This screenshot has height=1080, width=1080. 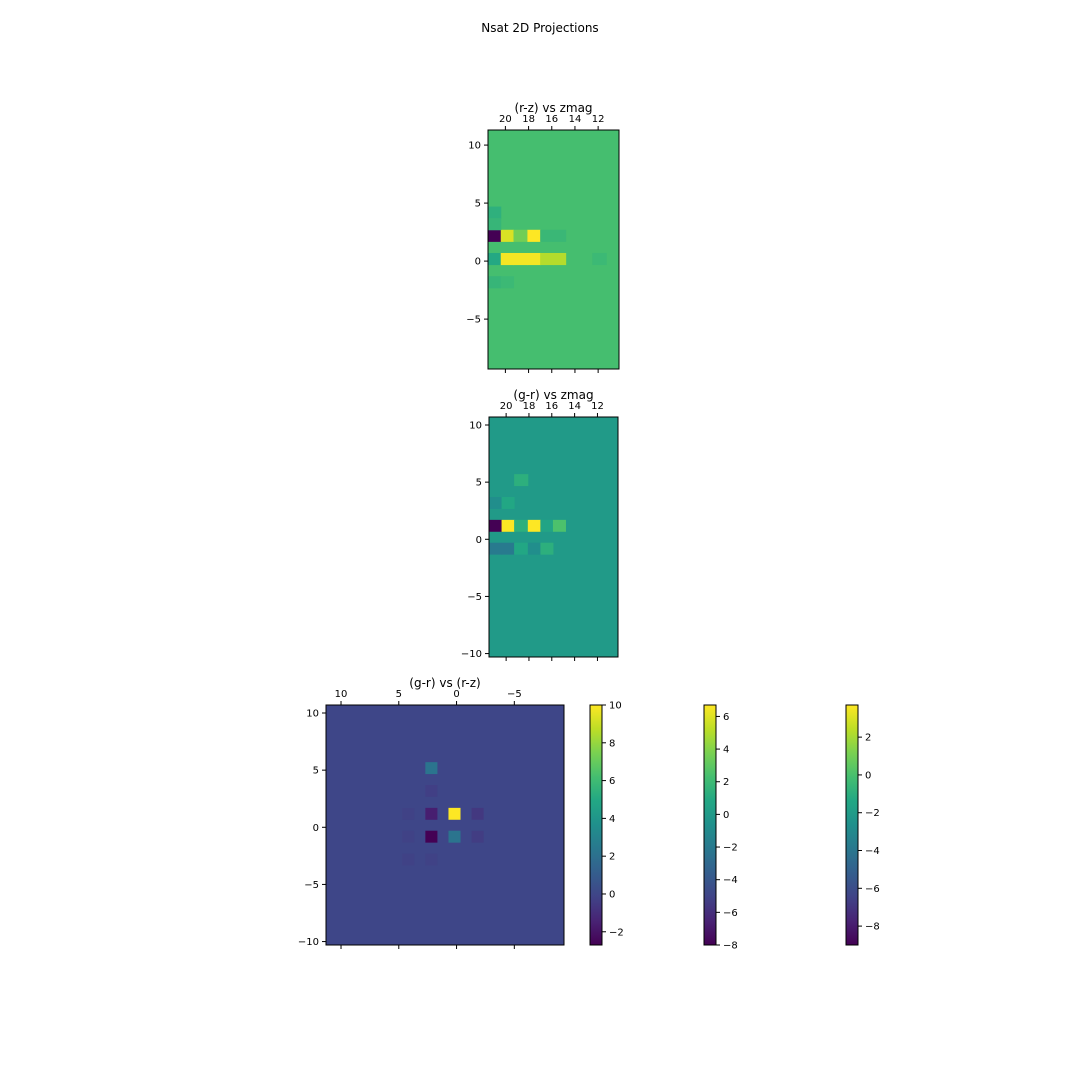 What do you see at coordinates (399, 694) in the screenshot?
I see `x-tick-label: 5` at bounding box center [399, 694].